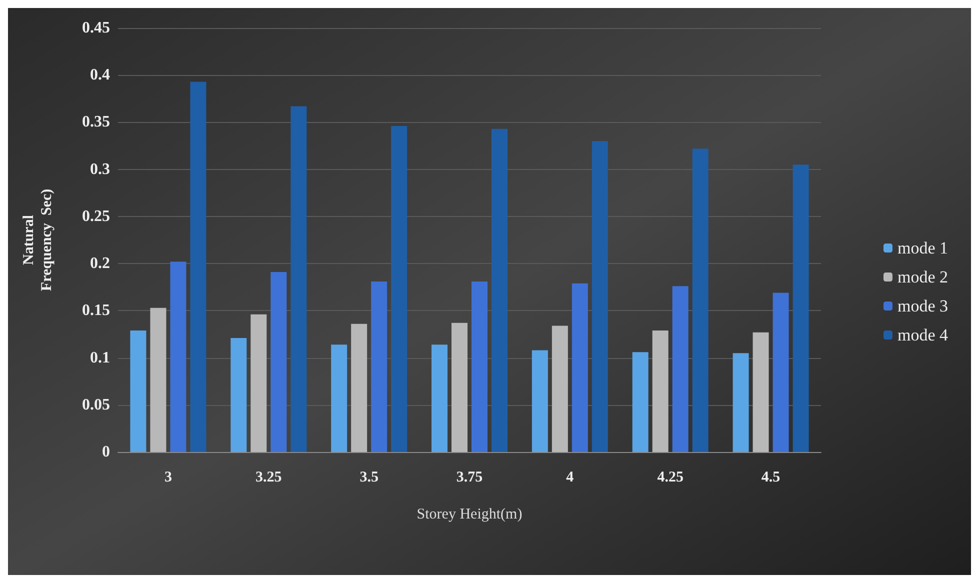  Describe the element at coordinates (100, 357) in the screenshot. I see `y-tick-label: 0.1` at that location.